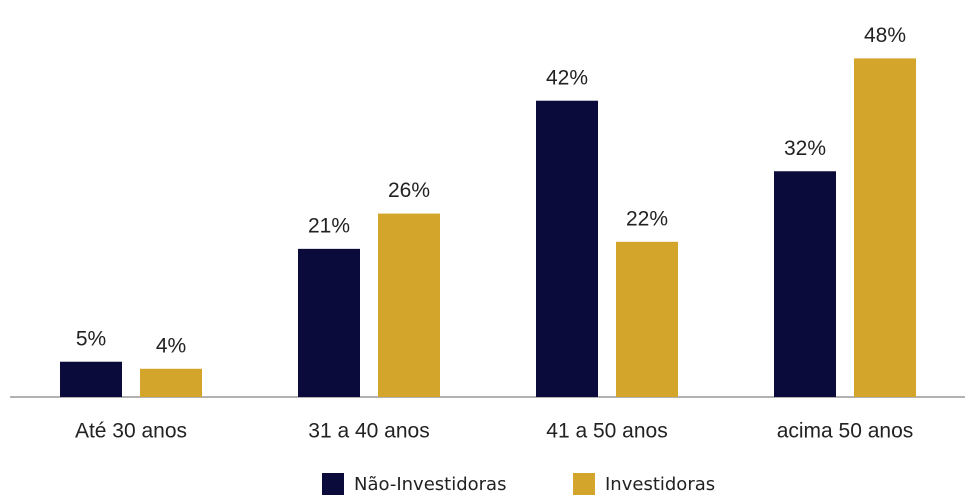 The image size is (965, 496). I want to click on data-label: 32%, so click(805, 148).